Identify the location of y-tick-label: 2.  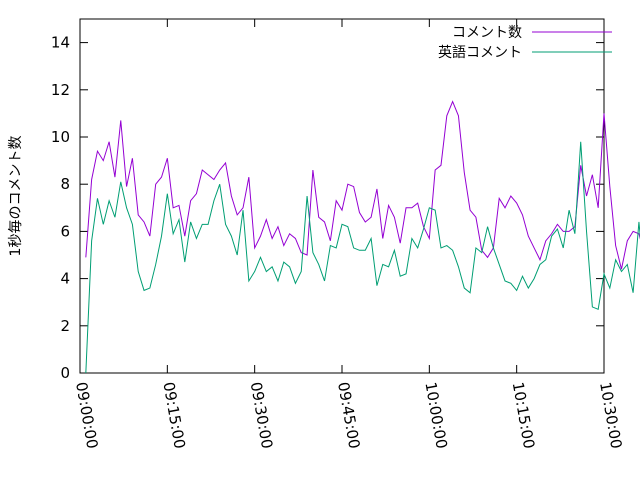
(65, 326).